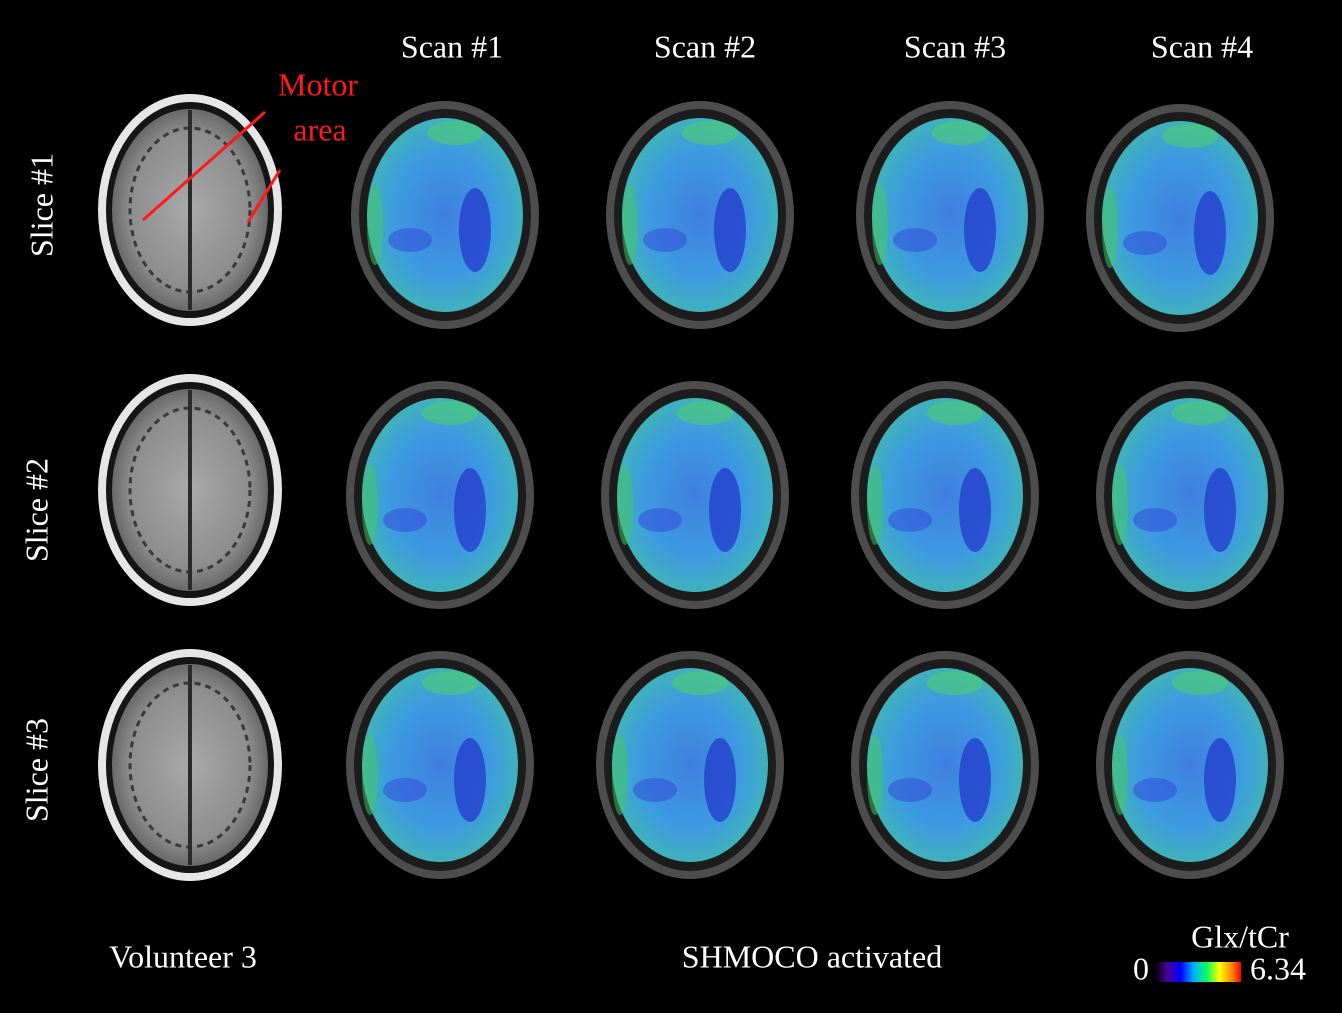  What do you see at coordinates (1240, 936) in the screenshot?
I see `colorbar-title: Glx/tCr` at bounding box center [1240, 936].